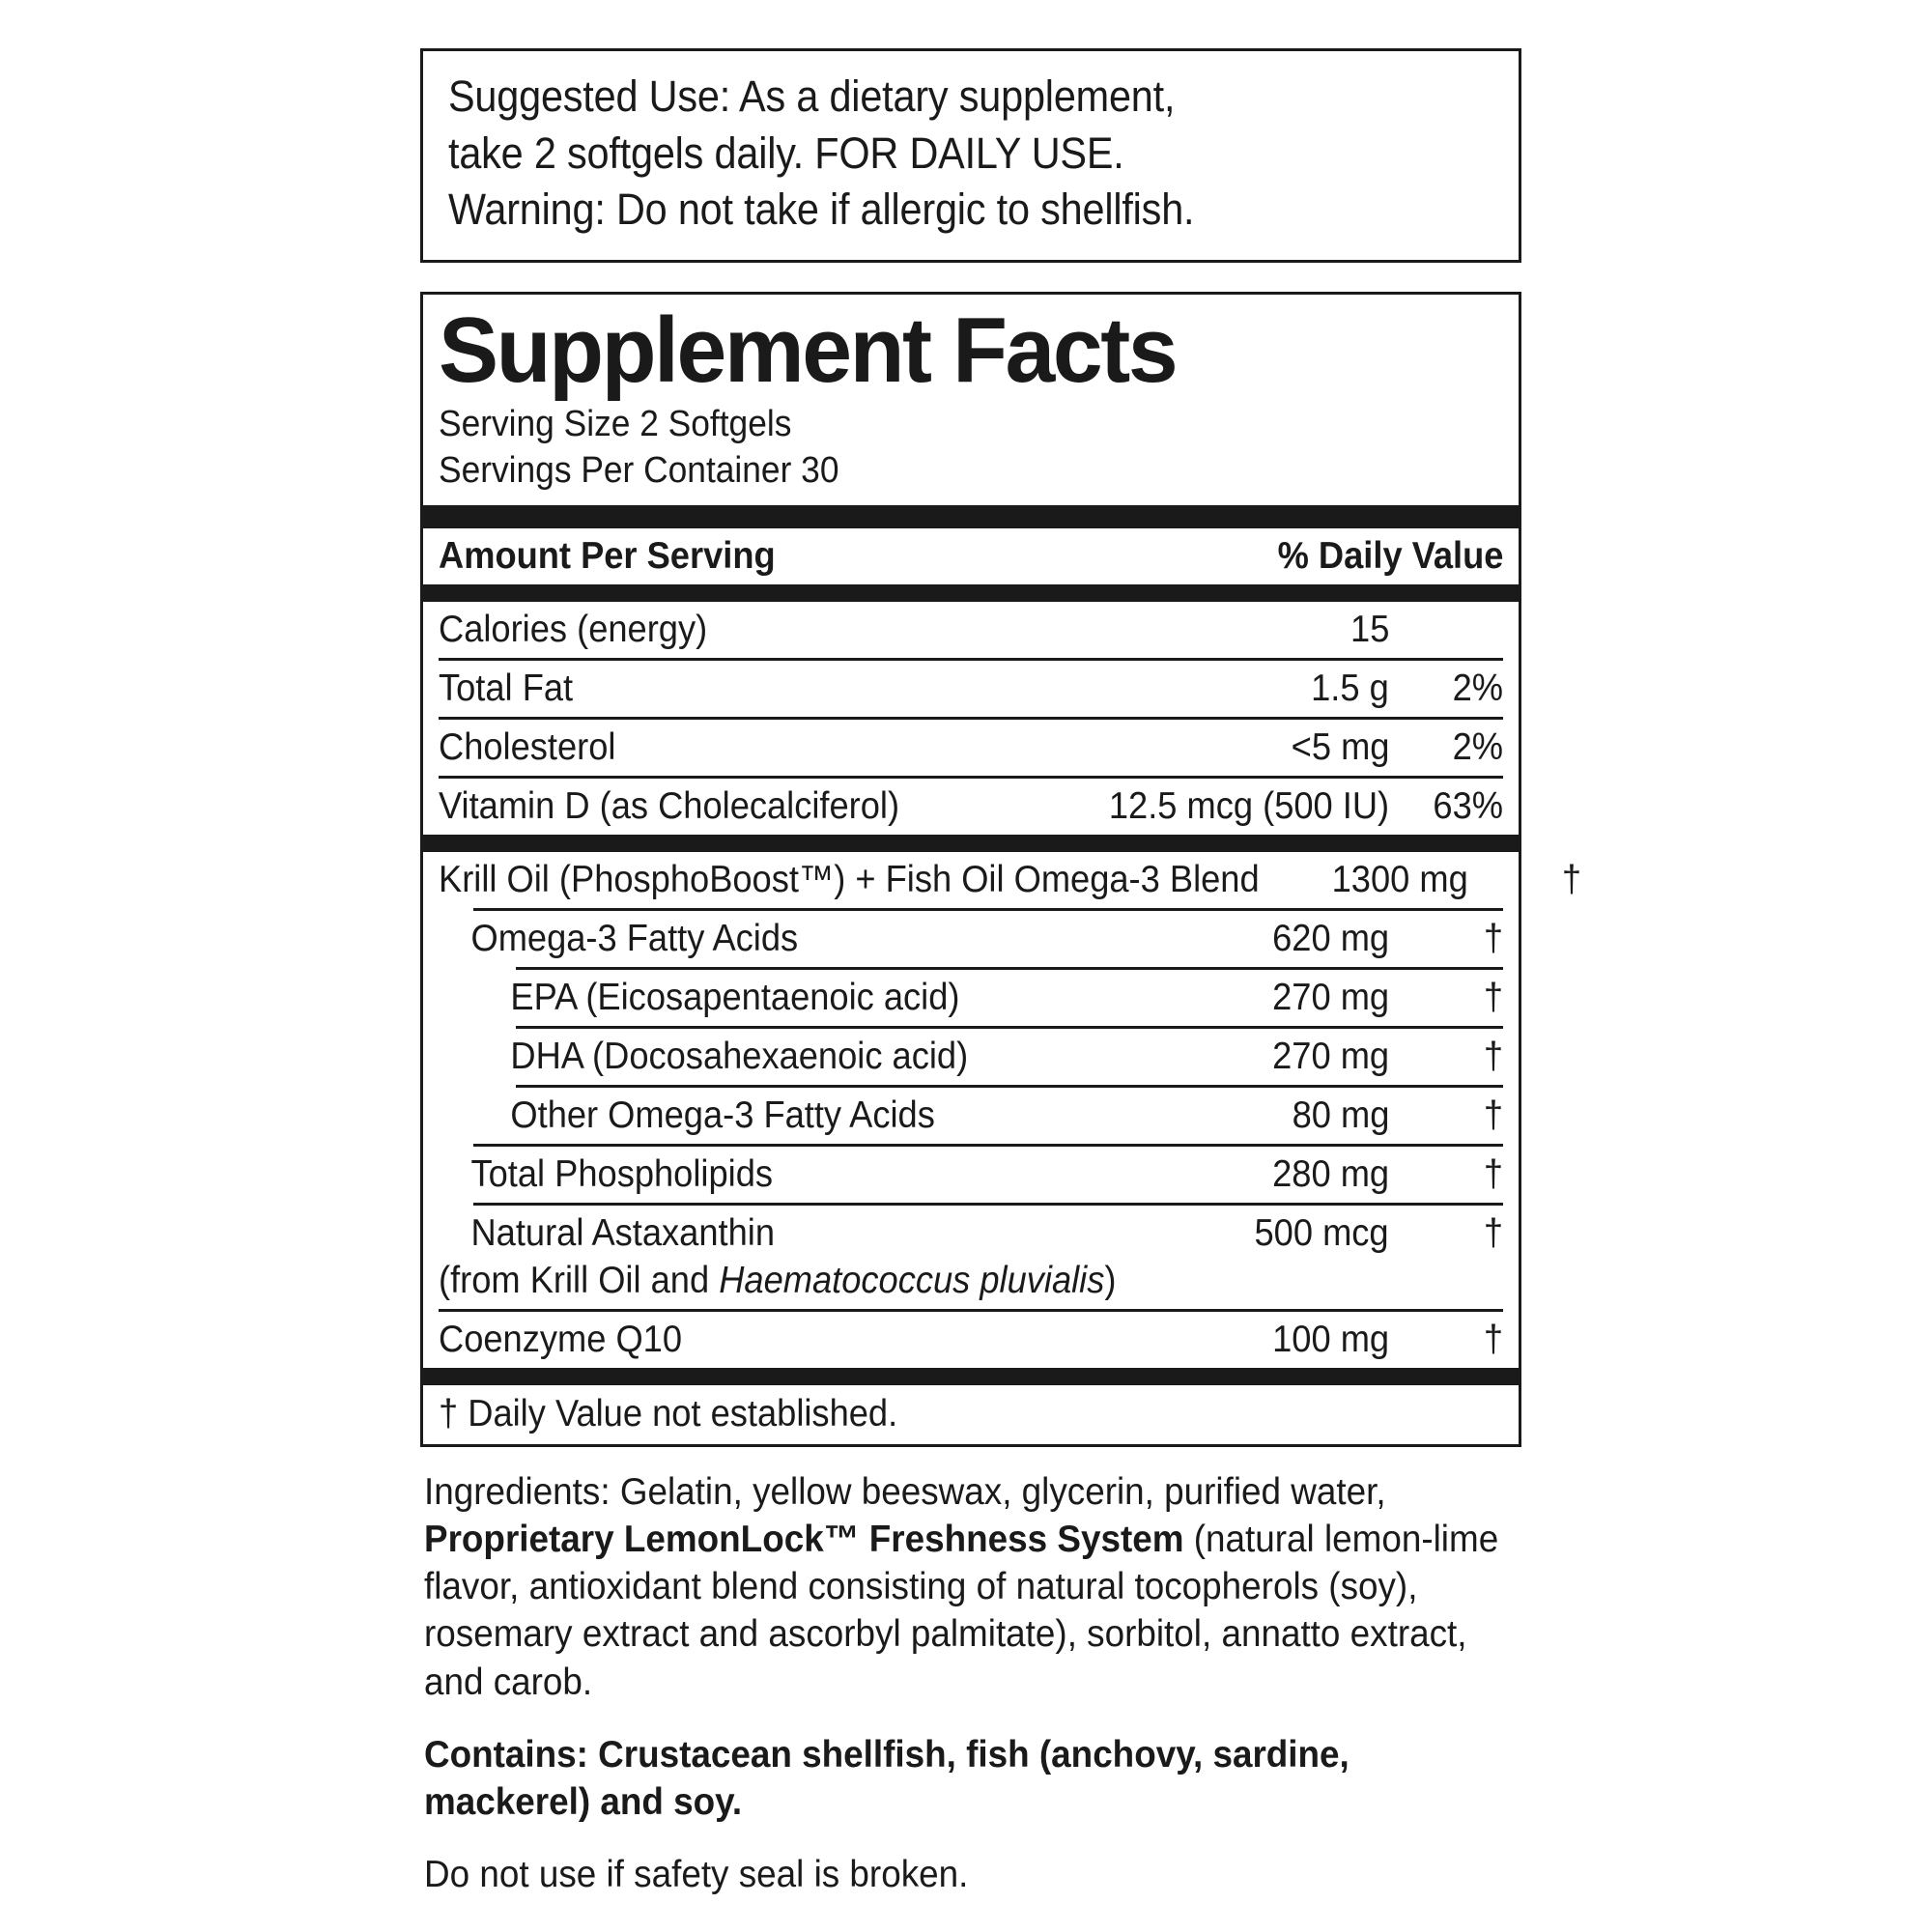 This screenshot has height=1932, width=1932. I want to click on row-nutrient-name: EPA (Eicosapentaenoic acid), so click(735, 997).